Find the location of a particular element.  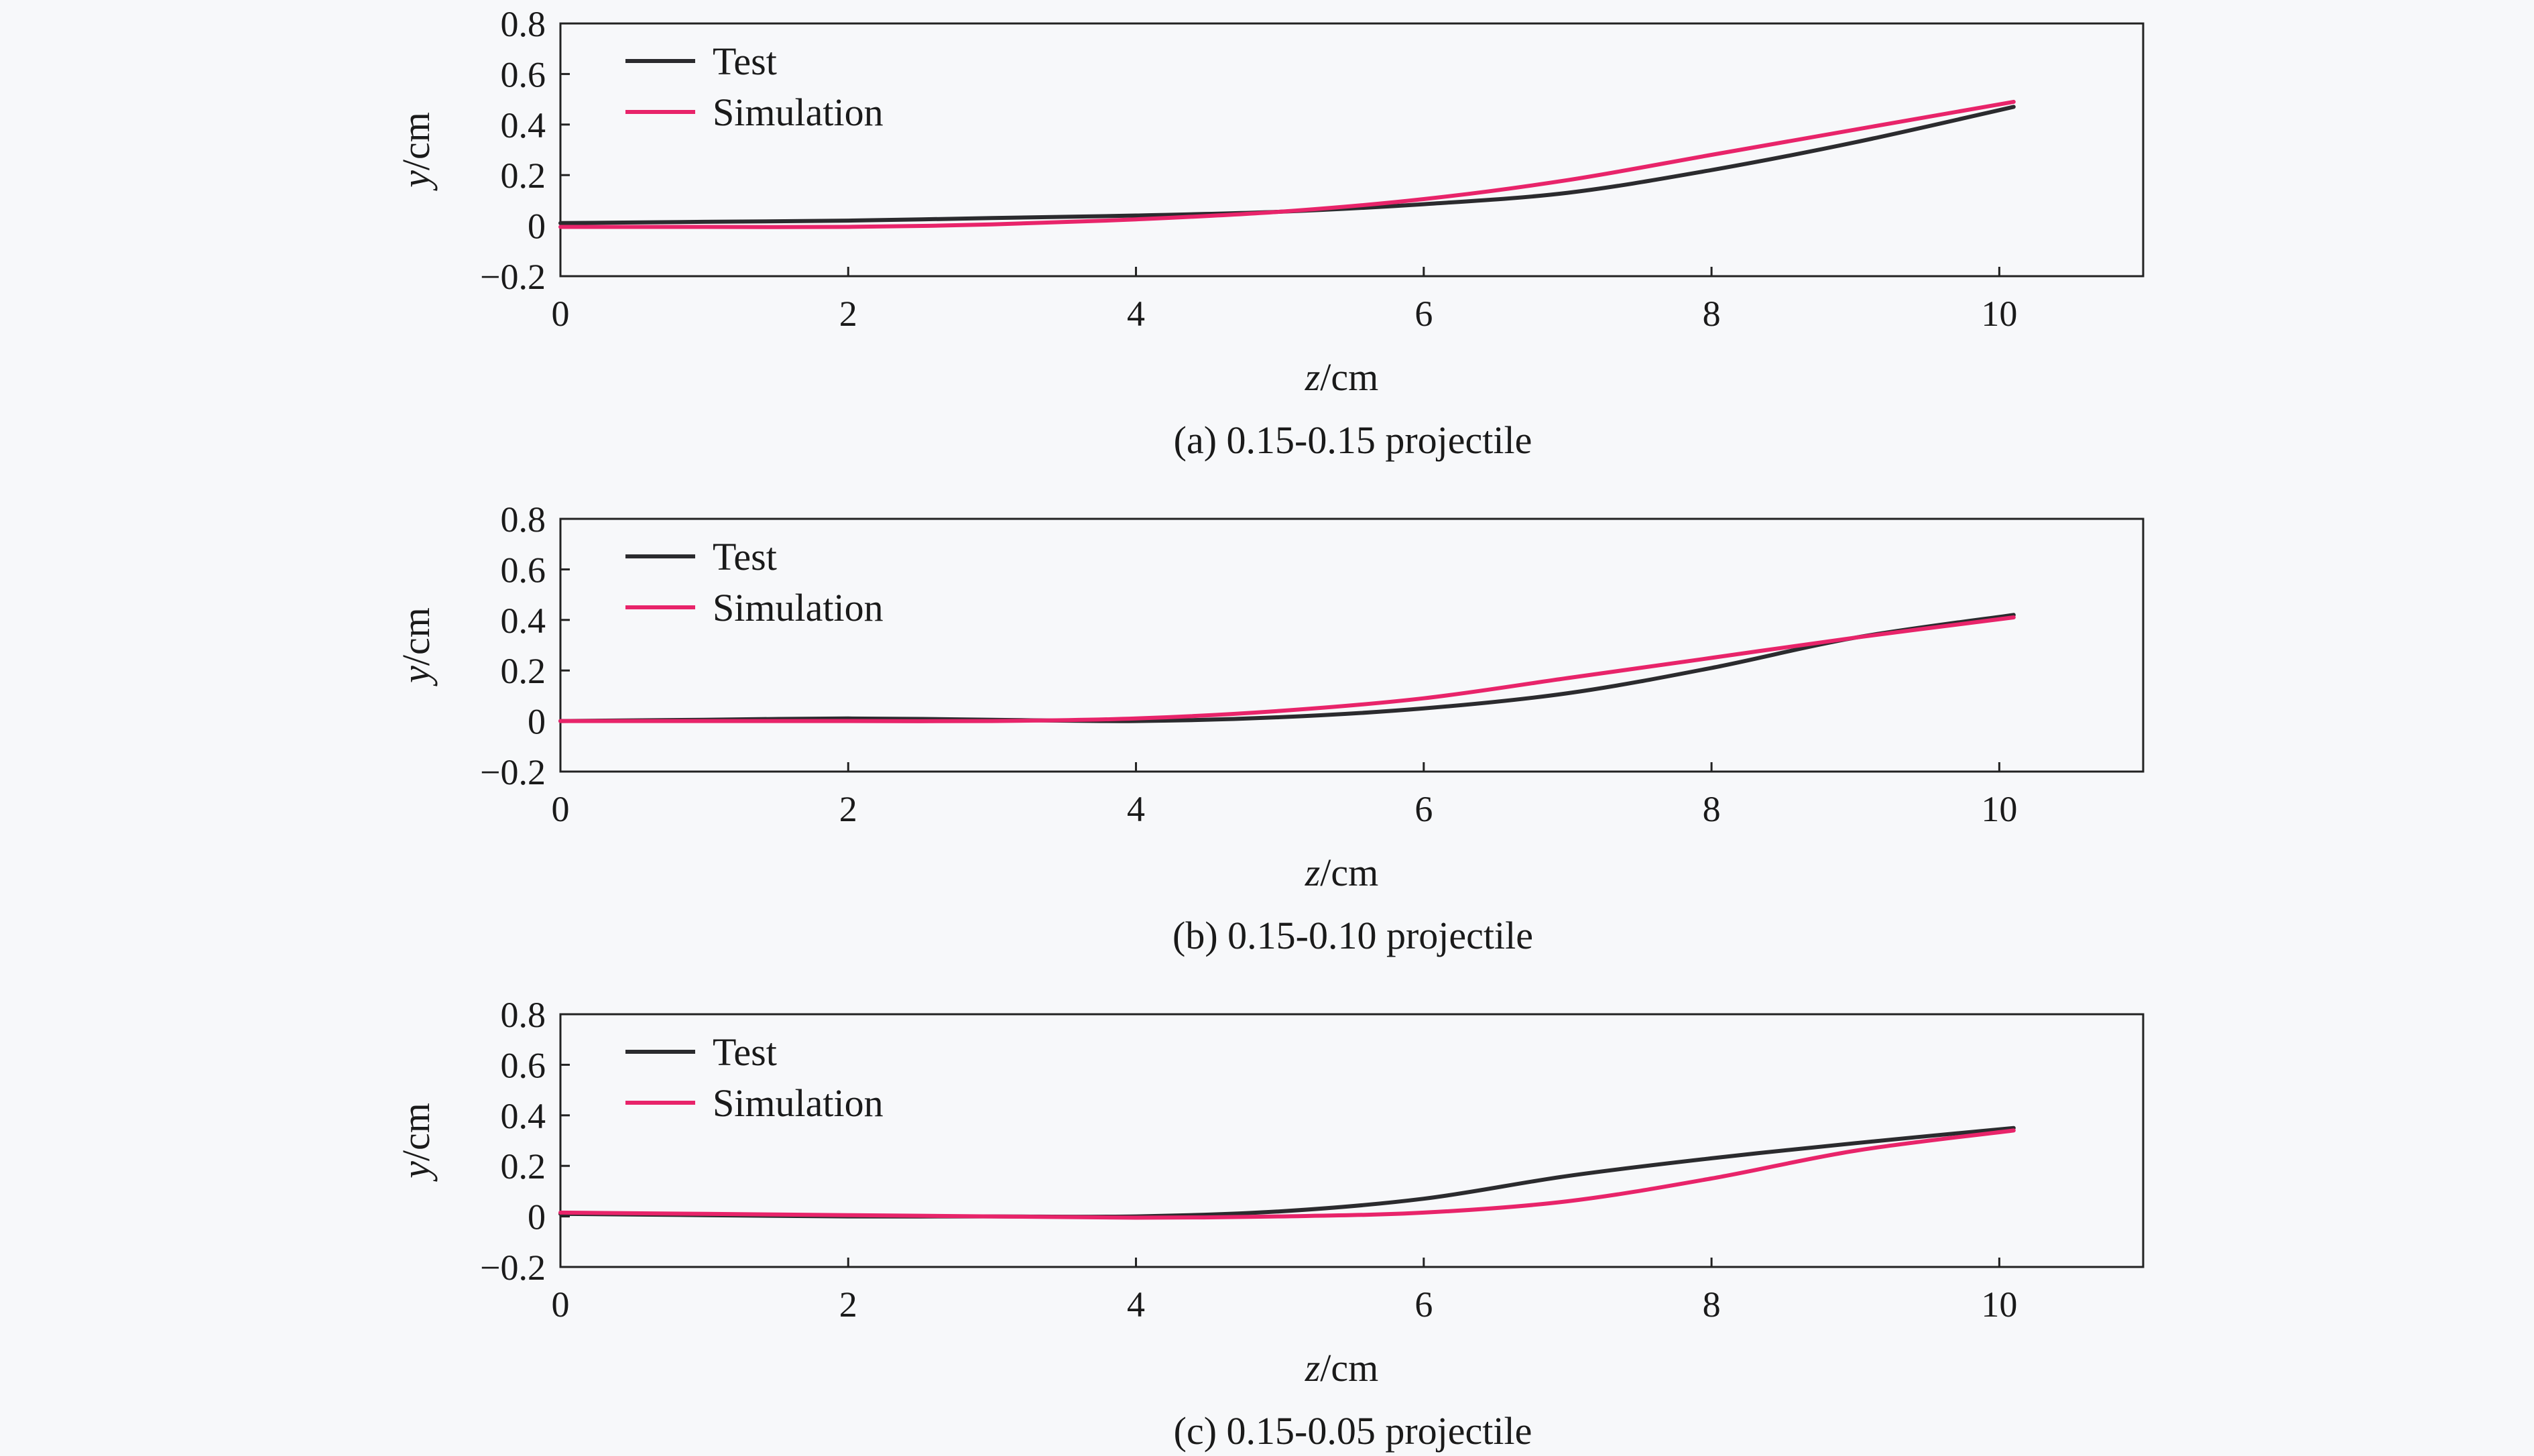

panel-caption: (b) 0.15-0.10 projectile is located at coordinates (1352, 935).